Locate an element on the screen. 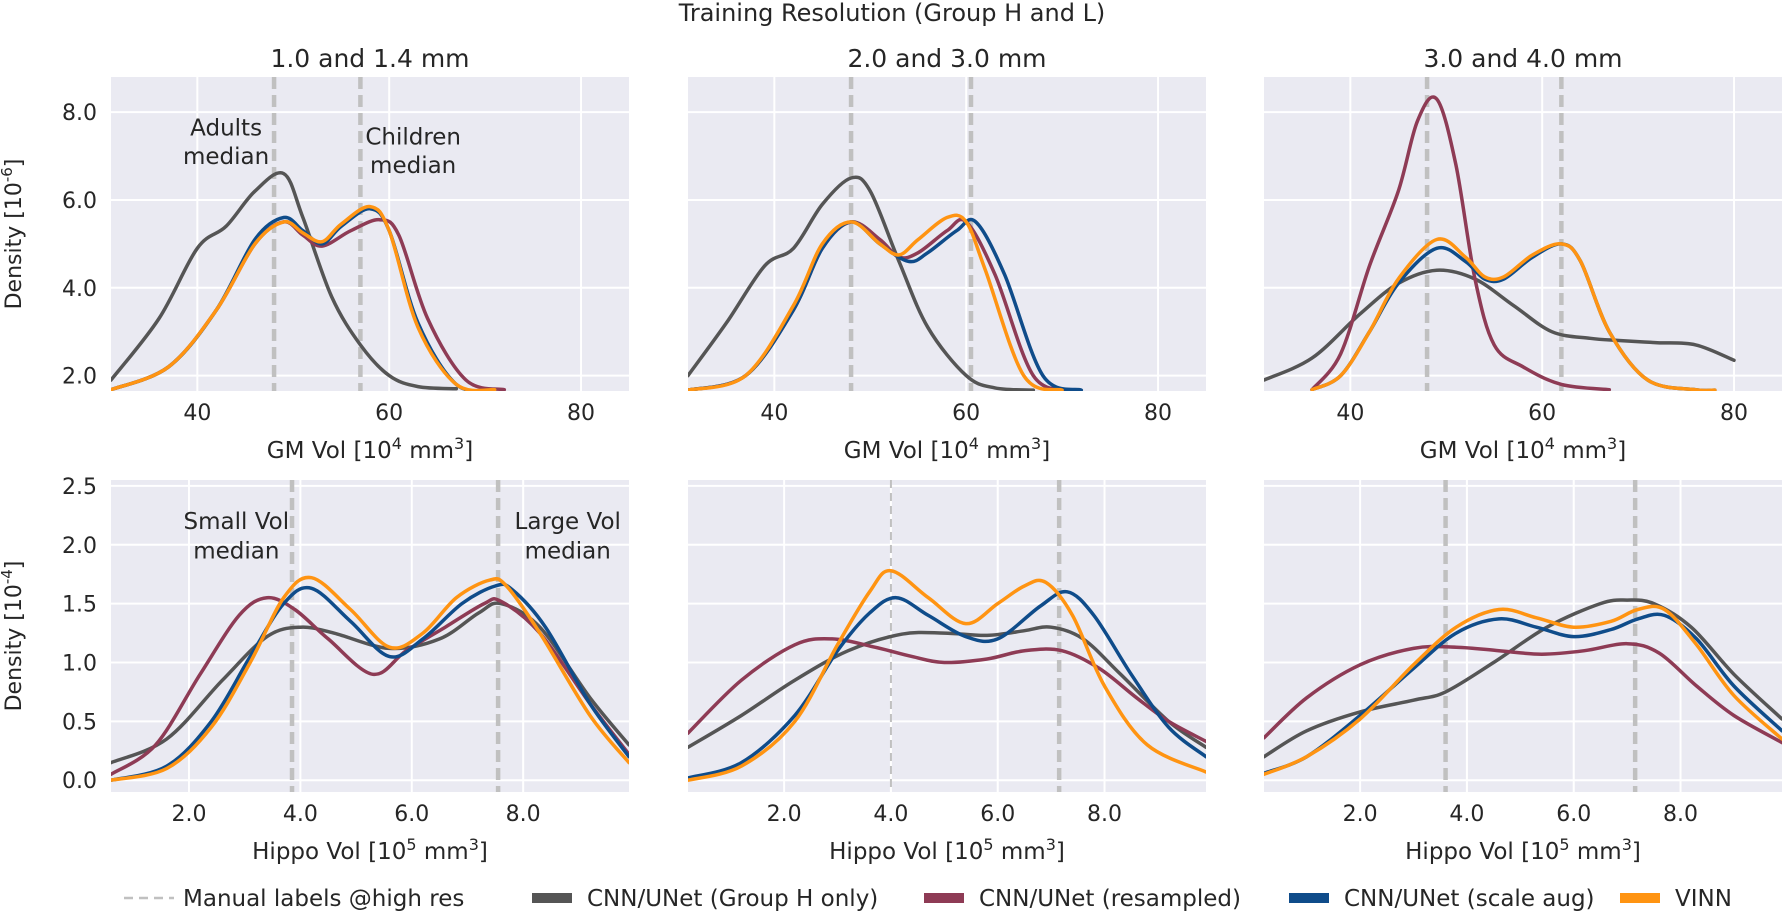 The height and width of the screenshot is (919, 1784). legend-item-resampled: CNN/UNet (resampled) is located at coordinates (1082, 899).